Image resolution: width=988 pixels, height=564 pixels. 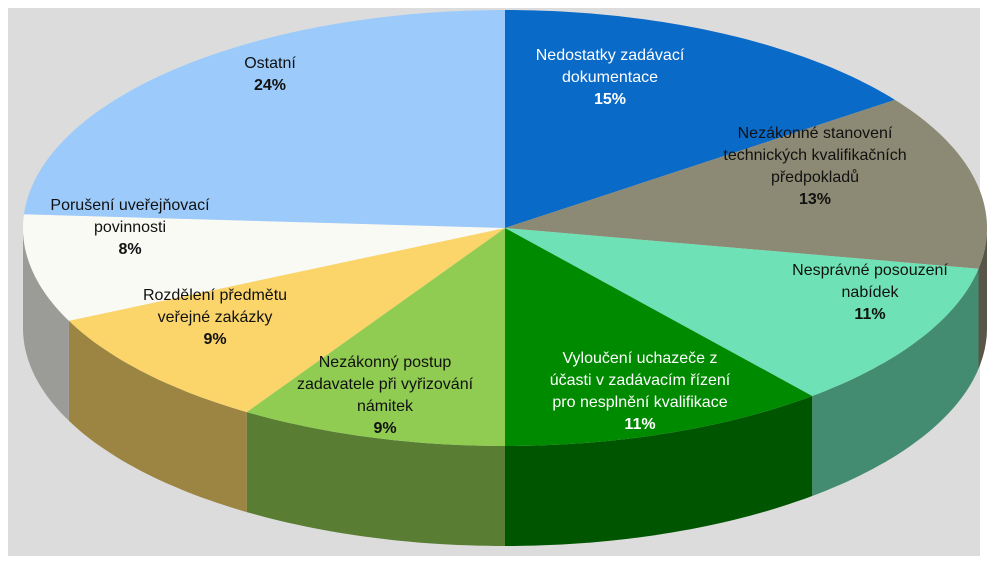 I want to click on label-line: Nezákonné stanovení, so click(x=815, y=133).